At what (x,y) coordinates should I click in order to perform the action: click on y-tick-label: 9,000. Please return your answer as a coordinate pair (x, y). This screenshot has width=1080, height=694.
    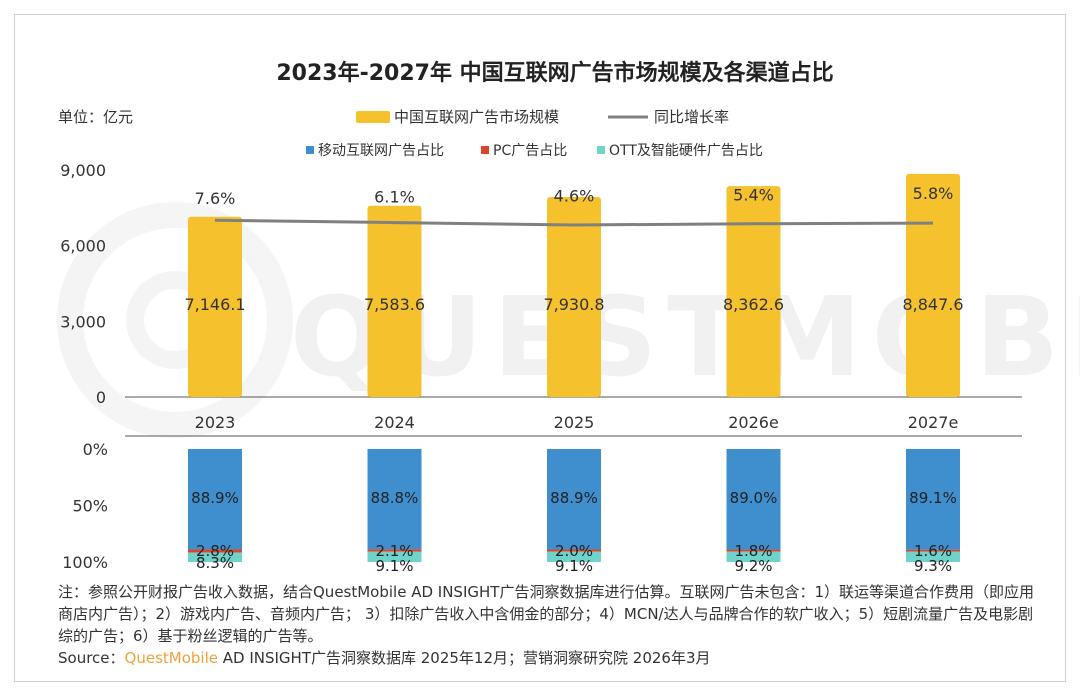
    Looking at the image, I should click on (83, 170).